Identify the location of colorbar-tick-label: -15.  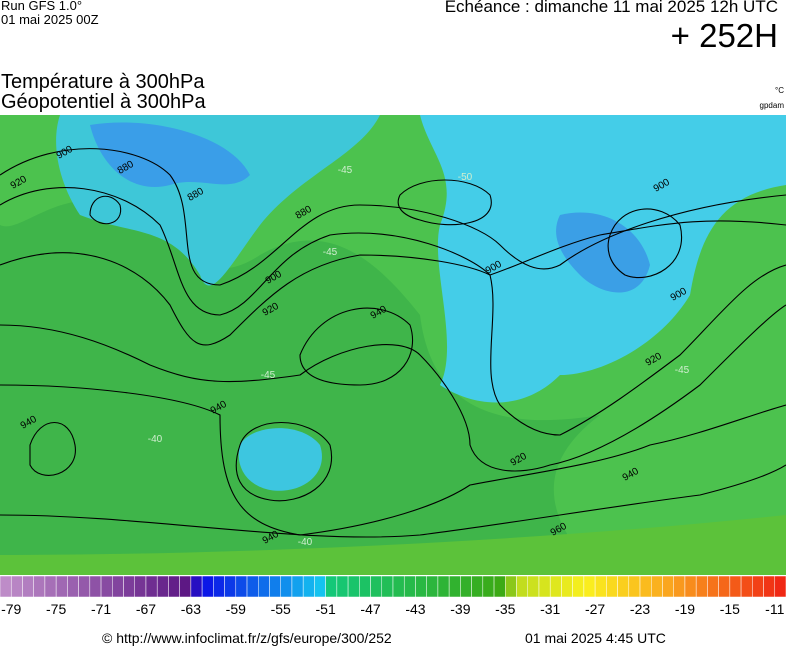
(730, 609).